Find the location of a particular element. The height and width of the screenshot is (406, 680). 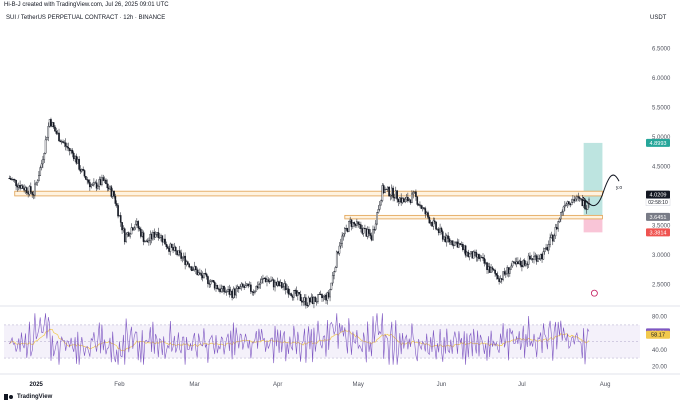

tradingview-logo: TradingView is located at coordinates (28, 397).